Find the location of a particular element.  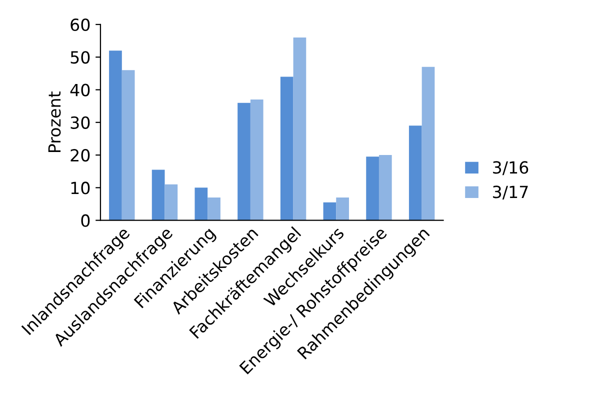

legend-label: 3/16 is located at coordinates (510, 168).